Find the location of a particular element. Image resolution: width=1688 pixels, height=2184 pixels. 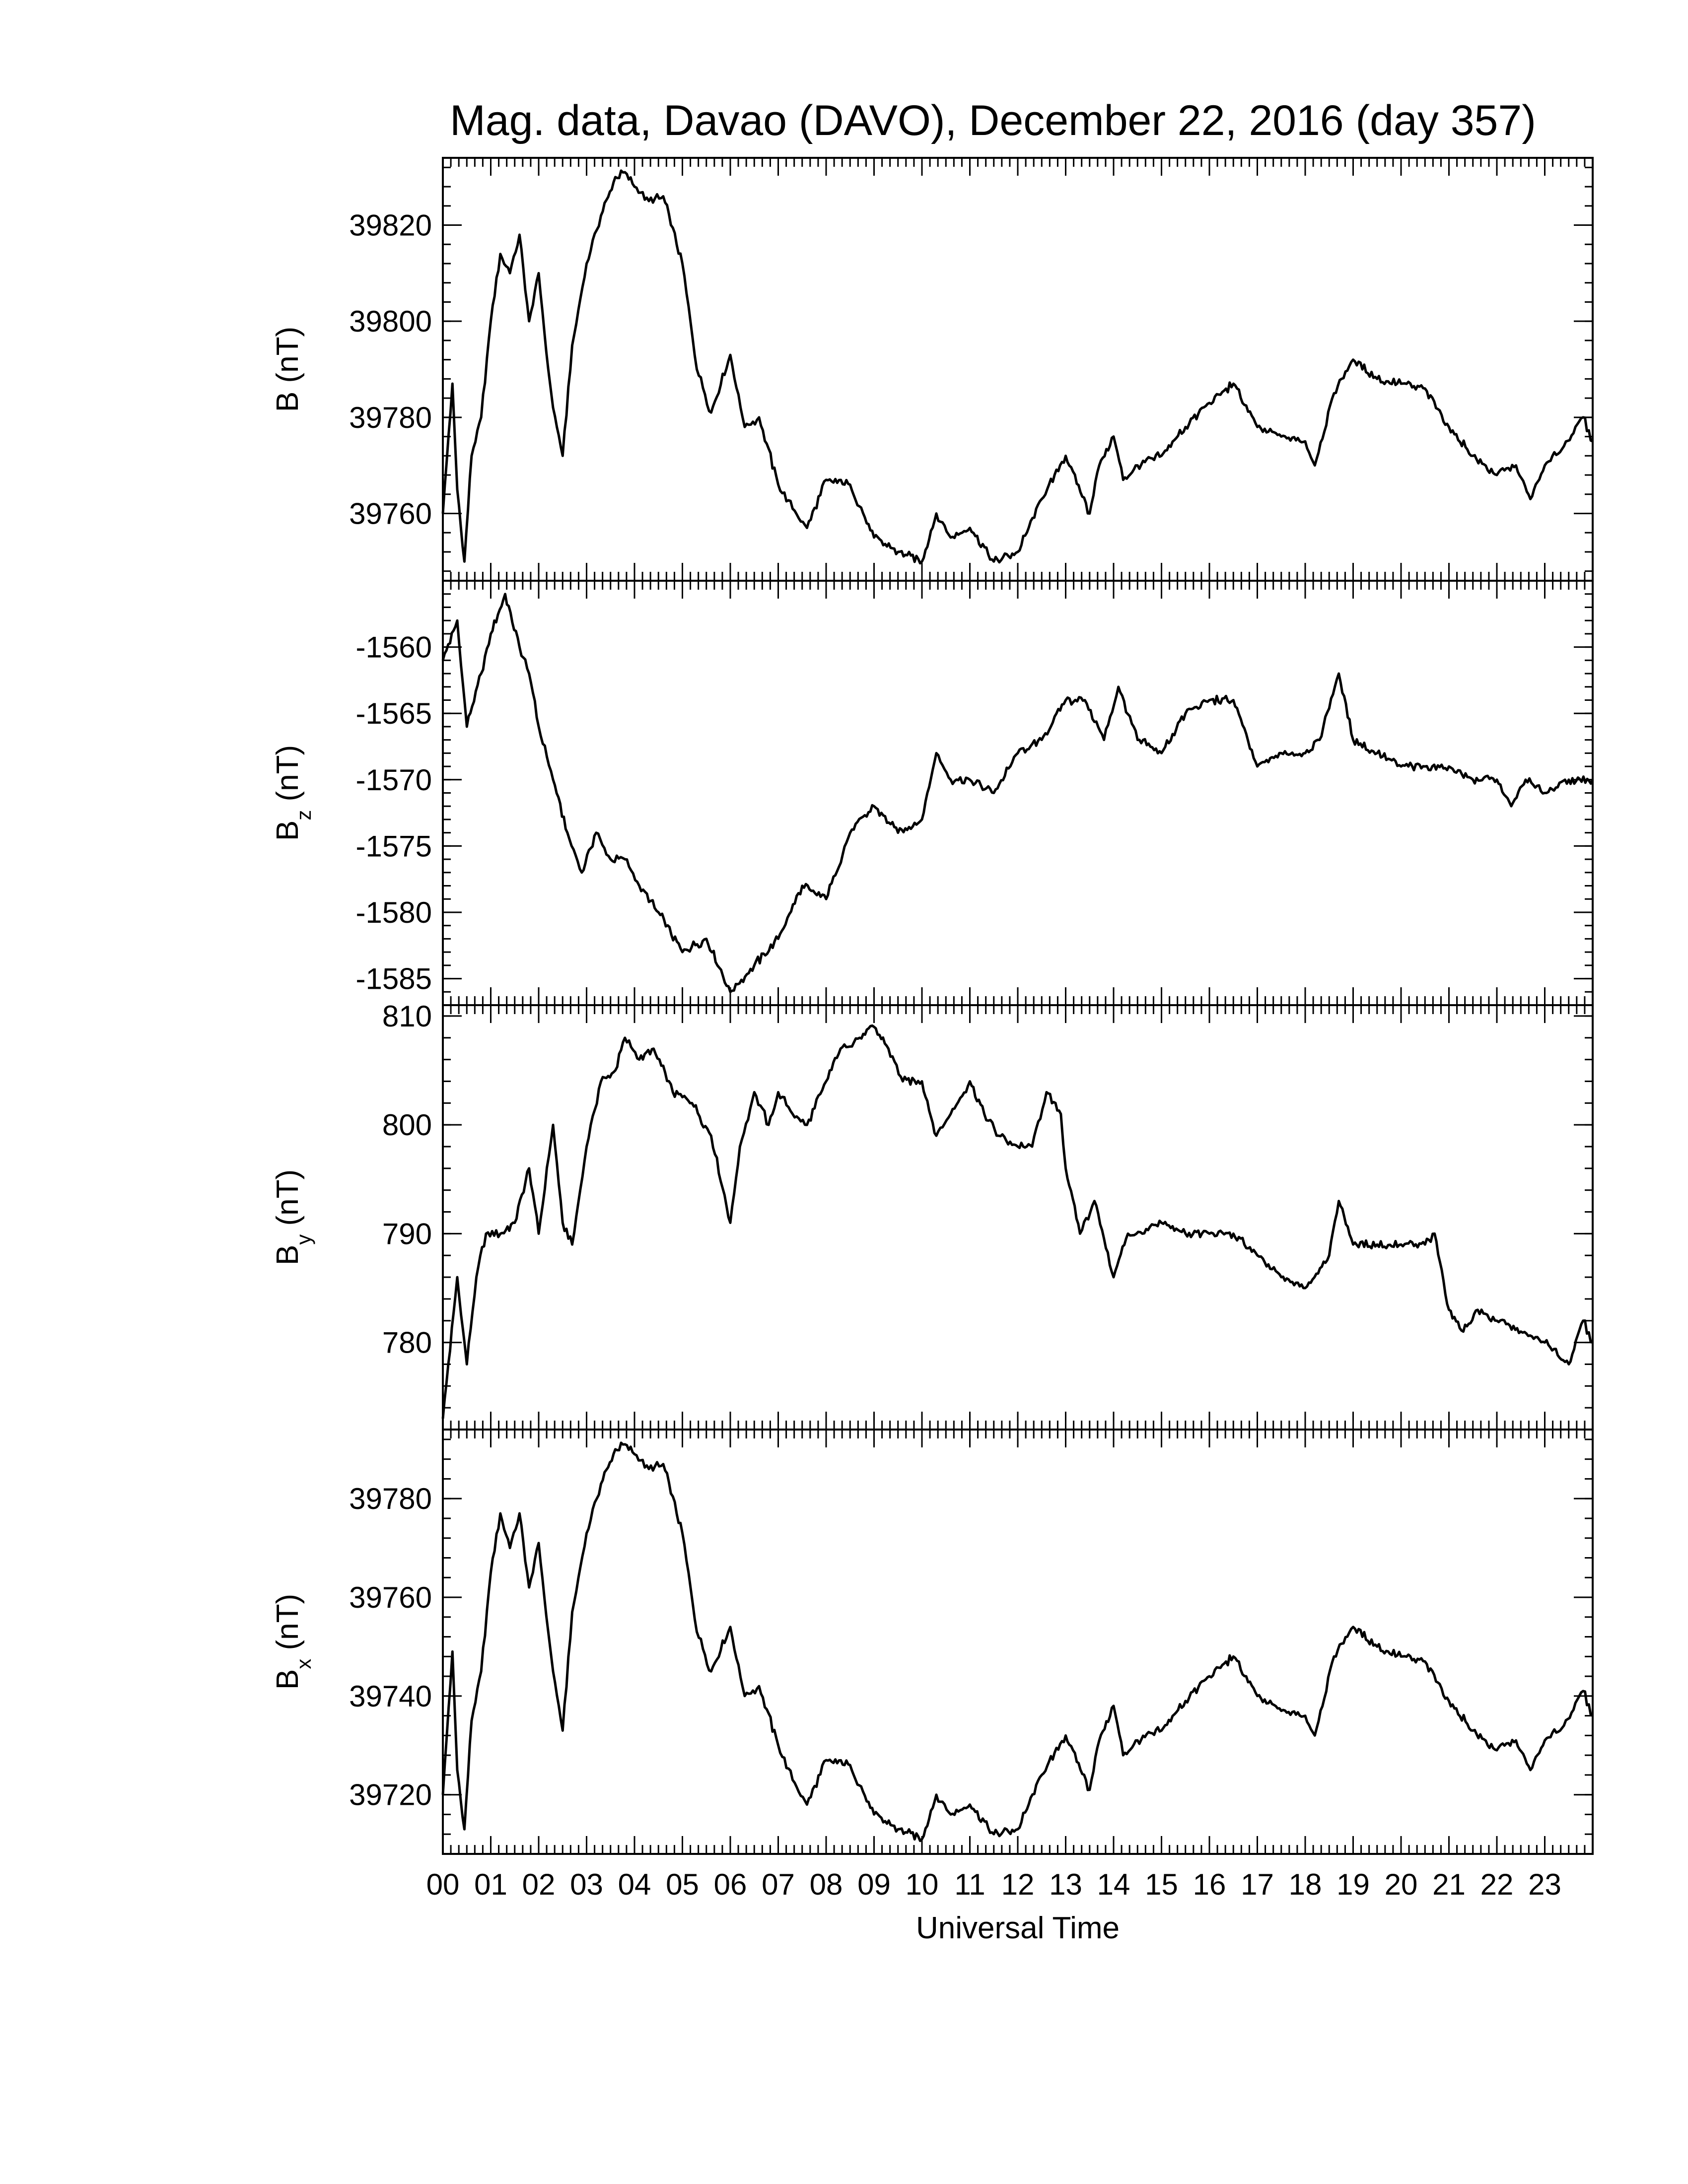

y-tick-label: 800 is located at coordinates (407, 1125).